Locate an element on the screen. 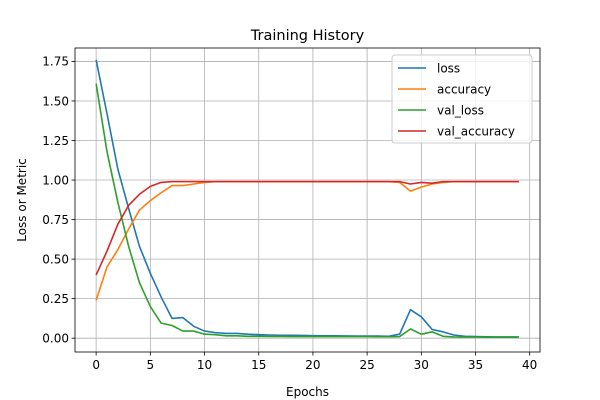 The image size is (600, 400). x-tick-label: 30 is located at coordinates (421, 365).